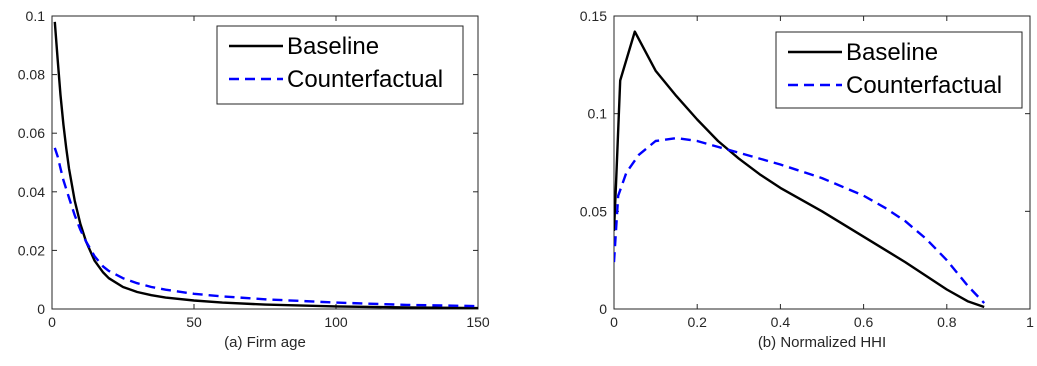 This screenshot has width=1037, height=366. What do you see at coordinates (892, 52) in the screenshot?
I see `legend-label-b-baseline: Baseline` at bounding box center [892, 52].